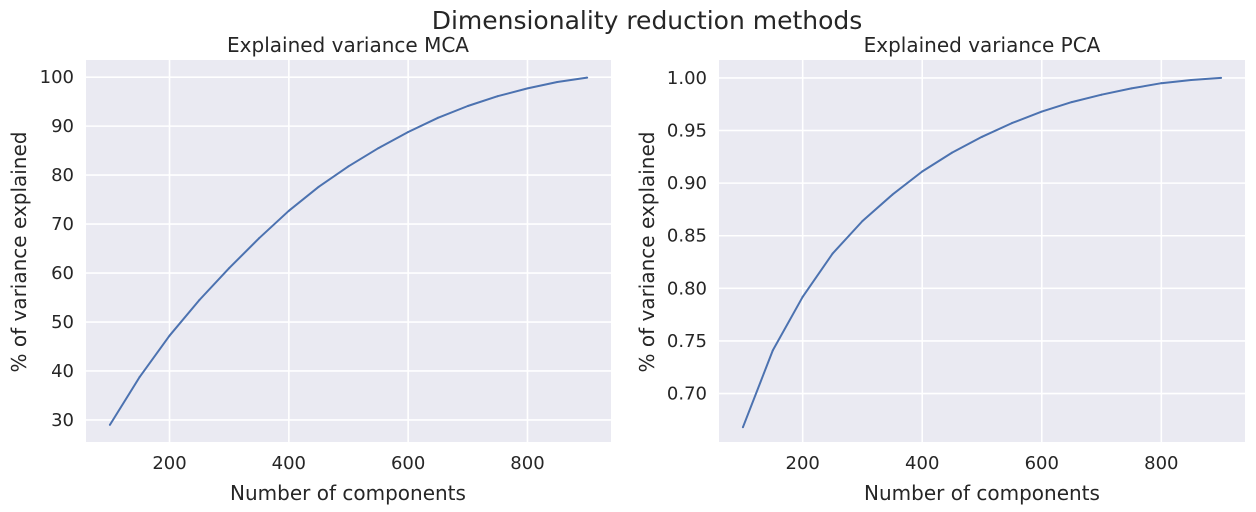 This screenshot has height=512, width=1256. What do you see at coordinates (687, 341) in the screenshot?
I see `y-tick-label: 0.75` at bounding box center [687, 341].